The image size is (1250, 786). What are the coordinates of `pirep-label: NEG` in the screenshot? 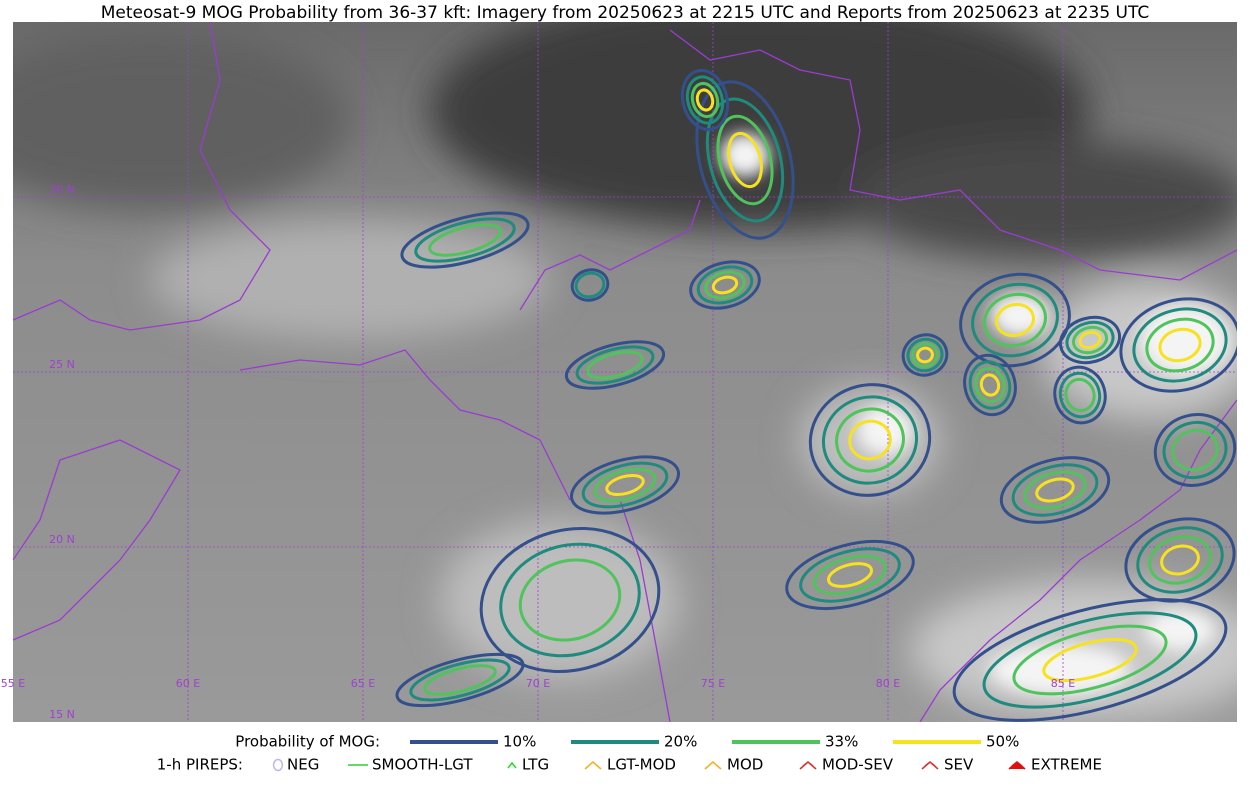 It's located at (303, 765).